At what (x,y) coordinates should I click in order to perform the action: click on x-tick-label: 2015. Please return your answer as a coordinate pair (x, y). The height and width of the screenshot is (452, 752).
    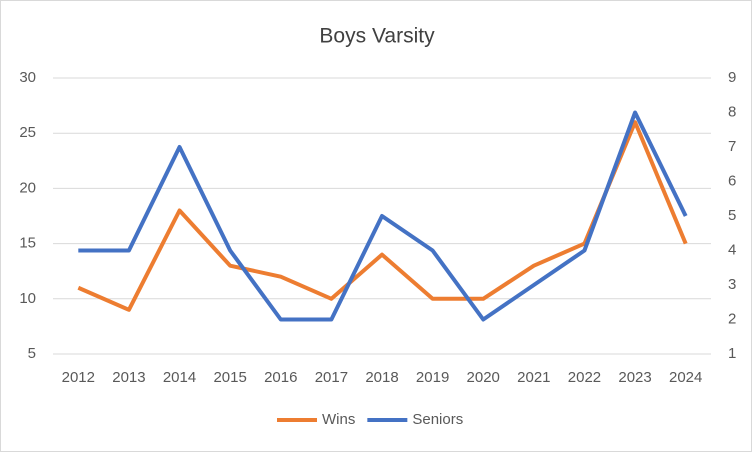
    Looking at the image, I should click on (229, 377).